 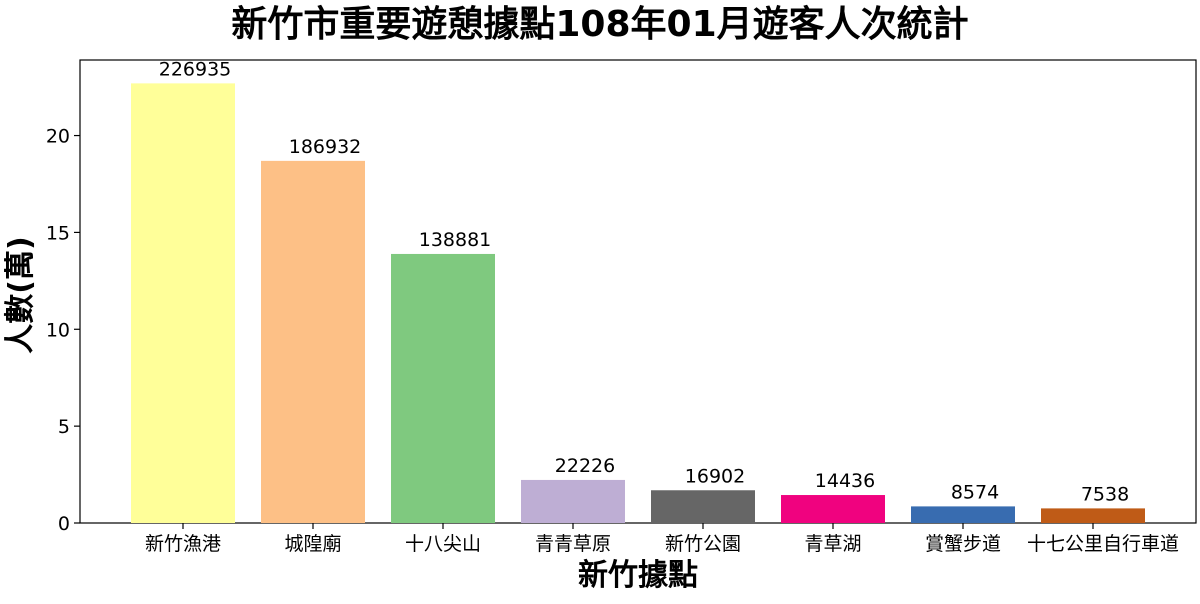 What do you see at coordinates (64, 524) in the screenshot?
I see `y-tick-label: 0` at bounding box center [64, 524].